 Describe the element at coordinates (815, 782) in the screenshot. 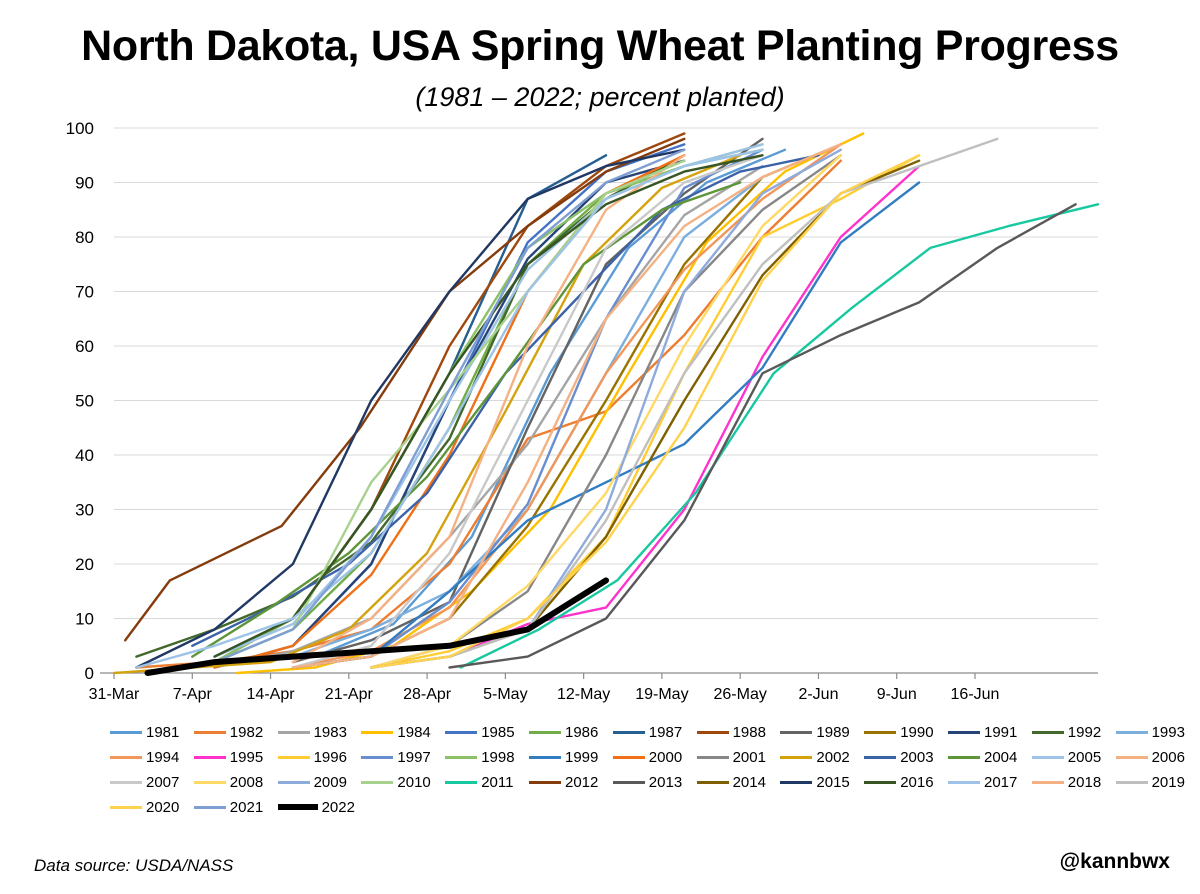

I see `legend-item-2015: 2015` at that location.